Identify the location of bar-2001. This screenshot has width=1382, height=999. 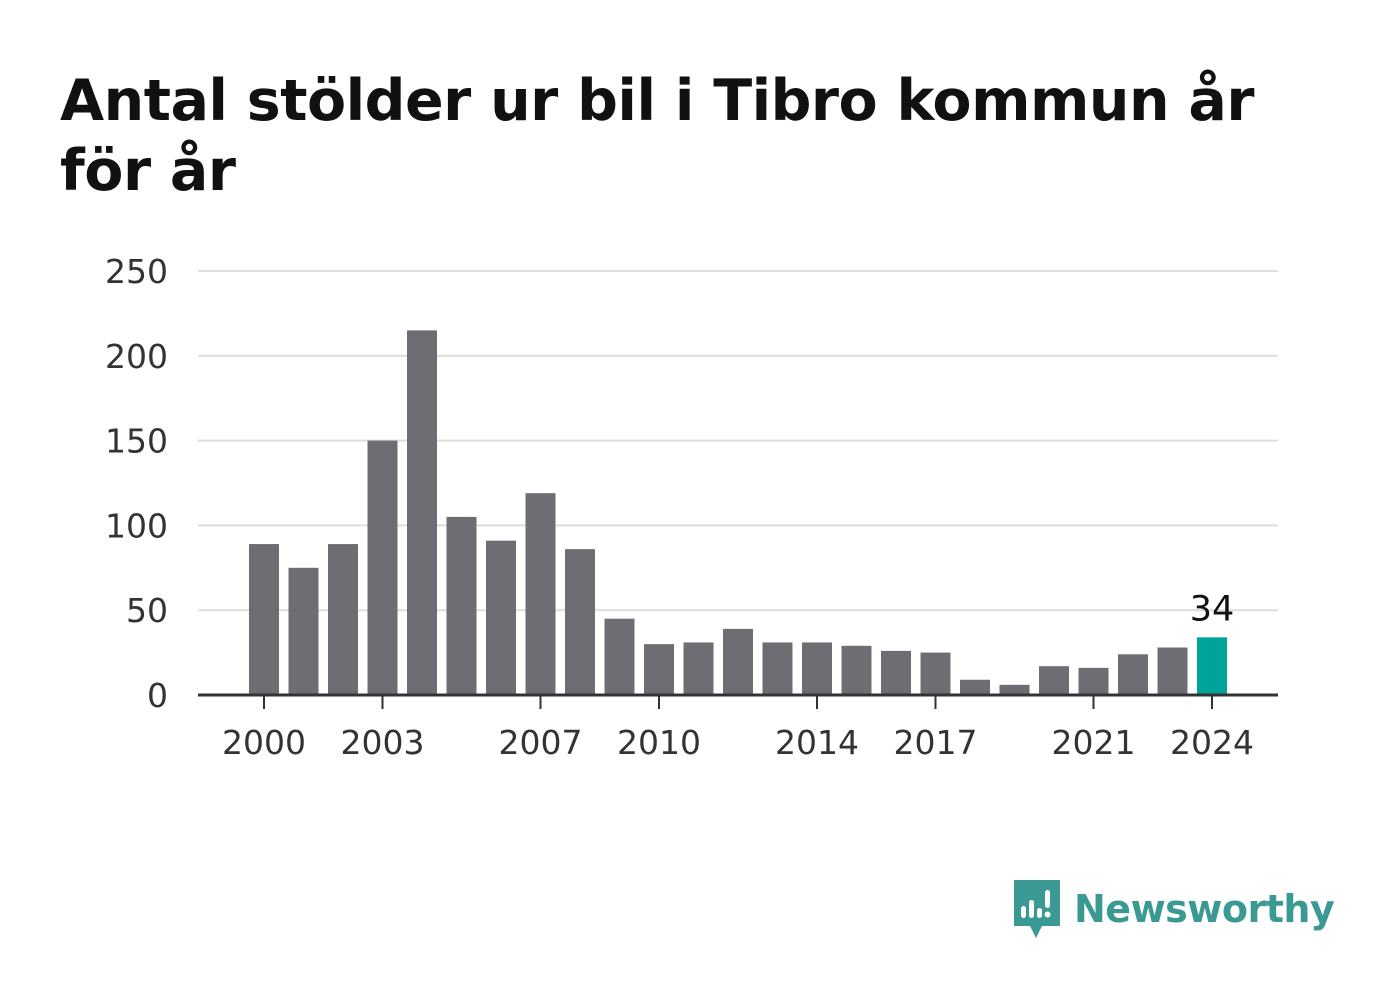
(303, 631).